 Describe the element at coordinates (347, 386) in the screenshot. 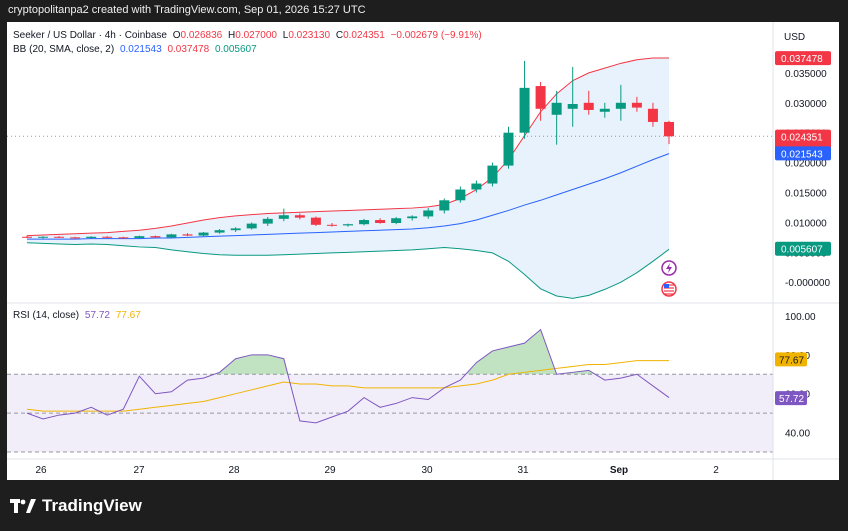

I see `rsi-ma-line` at that location.